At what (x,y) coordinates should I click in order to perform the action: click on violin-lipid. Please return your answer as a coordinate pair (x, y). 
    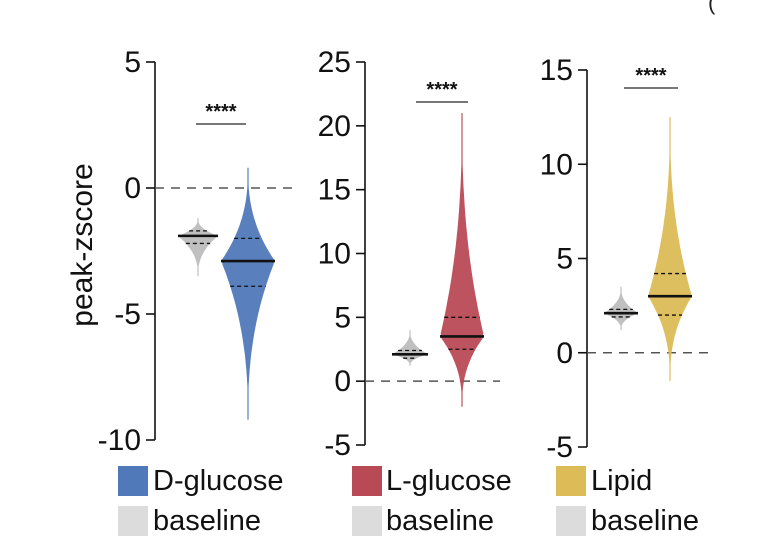
    Looking at the image, I should click on (670, 249).